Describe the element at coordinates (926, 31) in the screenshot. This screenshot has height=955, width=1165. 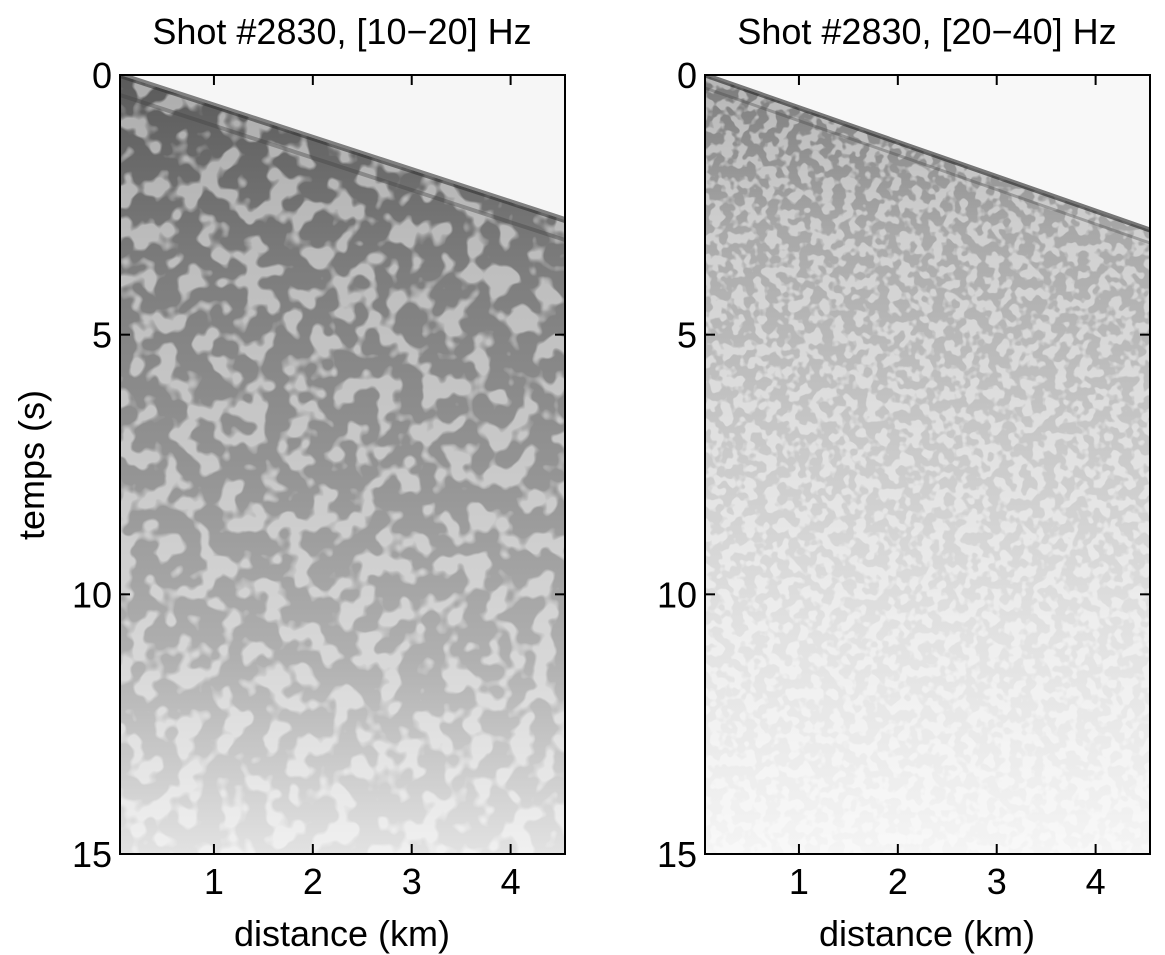
I see `chart-title: Shot #2830, [20−40] Hz` at that location.